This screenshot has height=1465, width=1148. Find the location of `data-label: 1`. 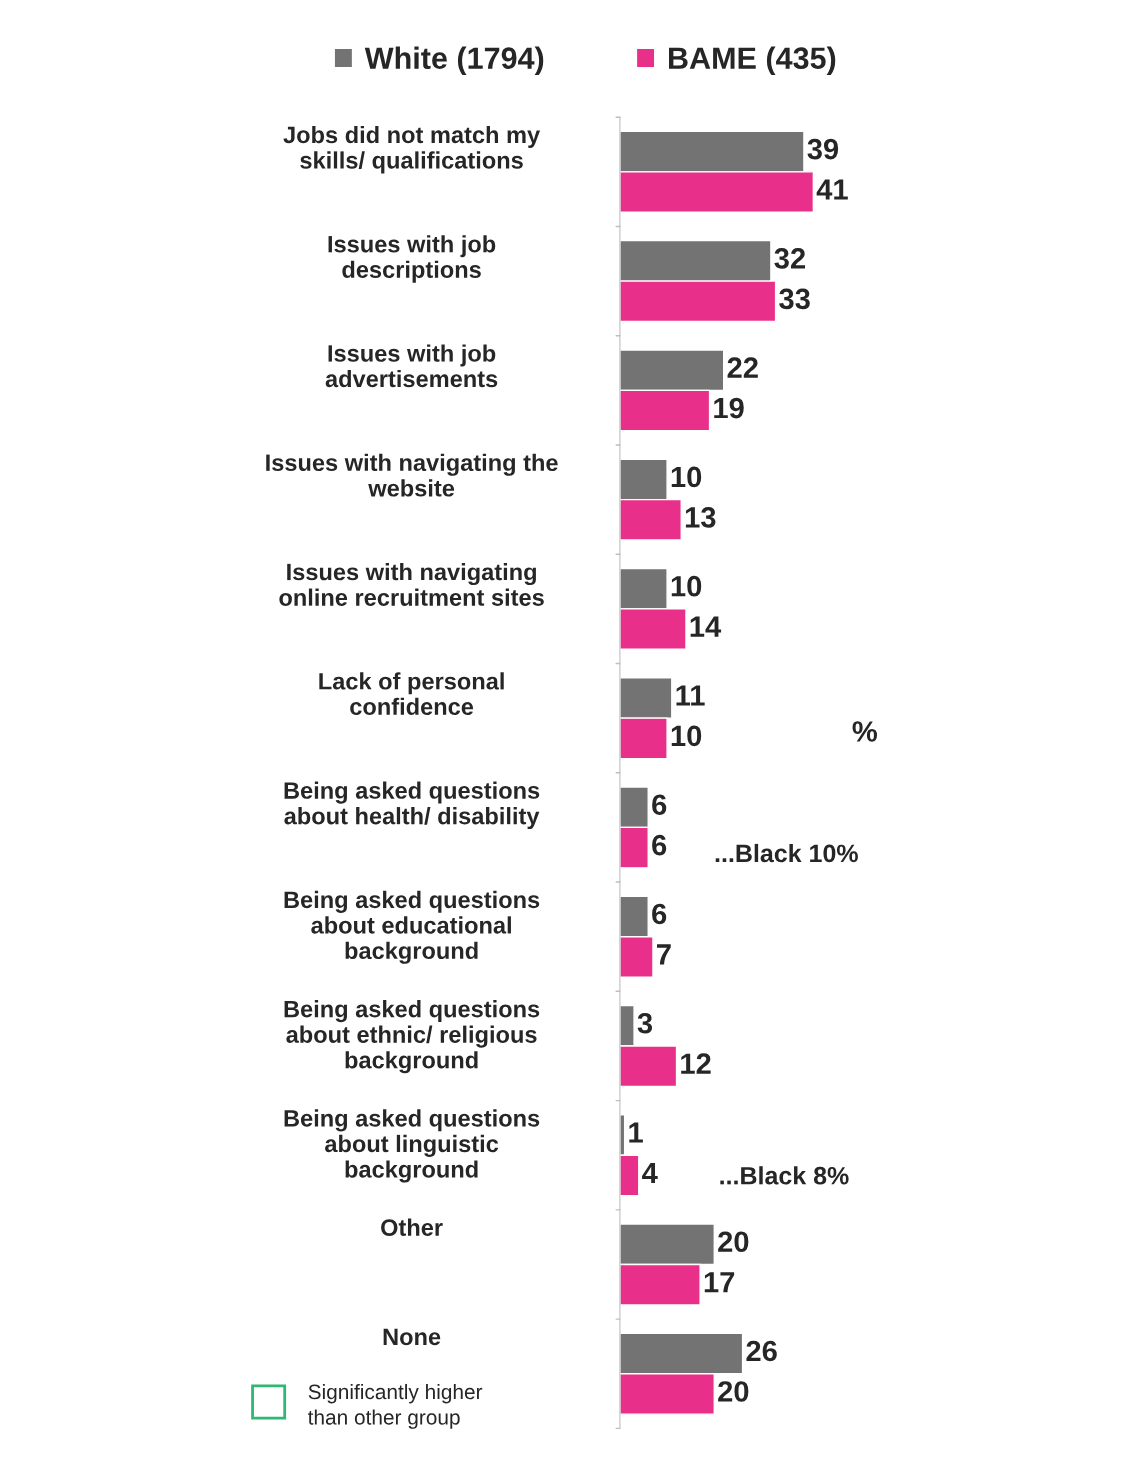

data-label: 1 is located at coordinates (636, 1132).